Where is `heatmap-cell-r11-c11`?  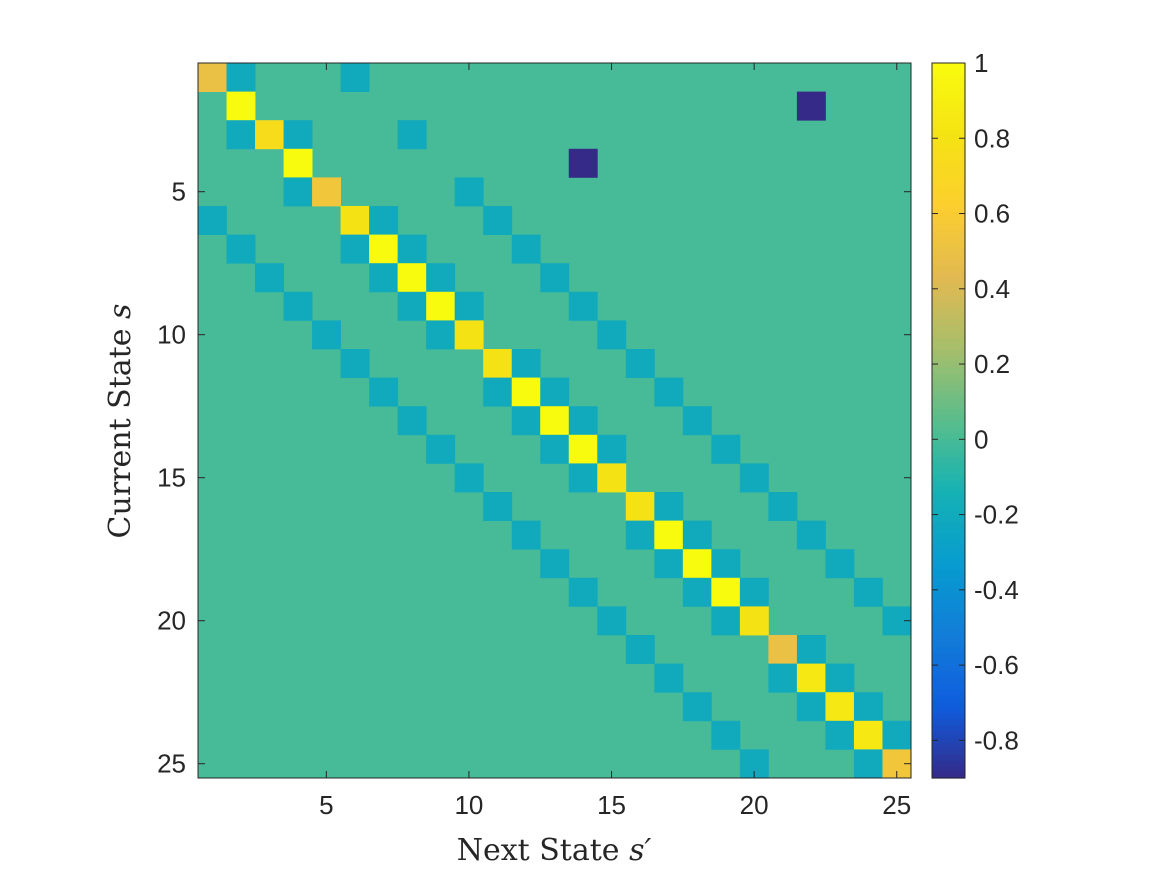 heatmap-cell-r11-c11 is located at coordinates (498, 363).